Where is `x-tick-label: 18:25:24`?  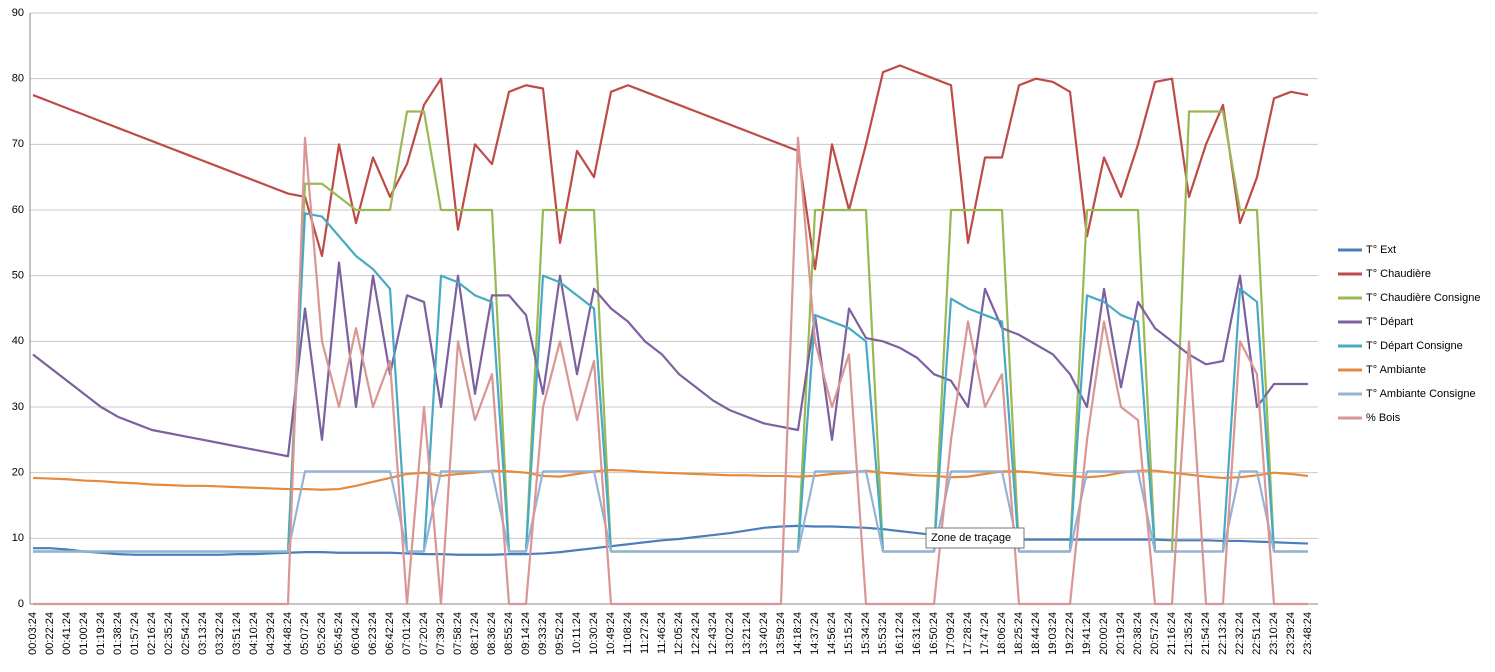
x-tick-label: 18:25:24 is located at coordinates (1019, 633).